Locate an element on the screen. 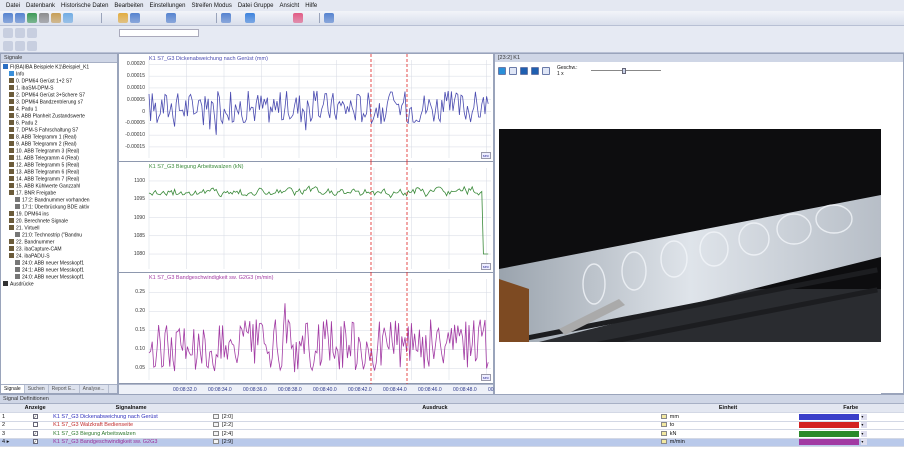 This screenshot has height=453, width=904. menu-item: Historische Daten is located at coordinates (85, 5).